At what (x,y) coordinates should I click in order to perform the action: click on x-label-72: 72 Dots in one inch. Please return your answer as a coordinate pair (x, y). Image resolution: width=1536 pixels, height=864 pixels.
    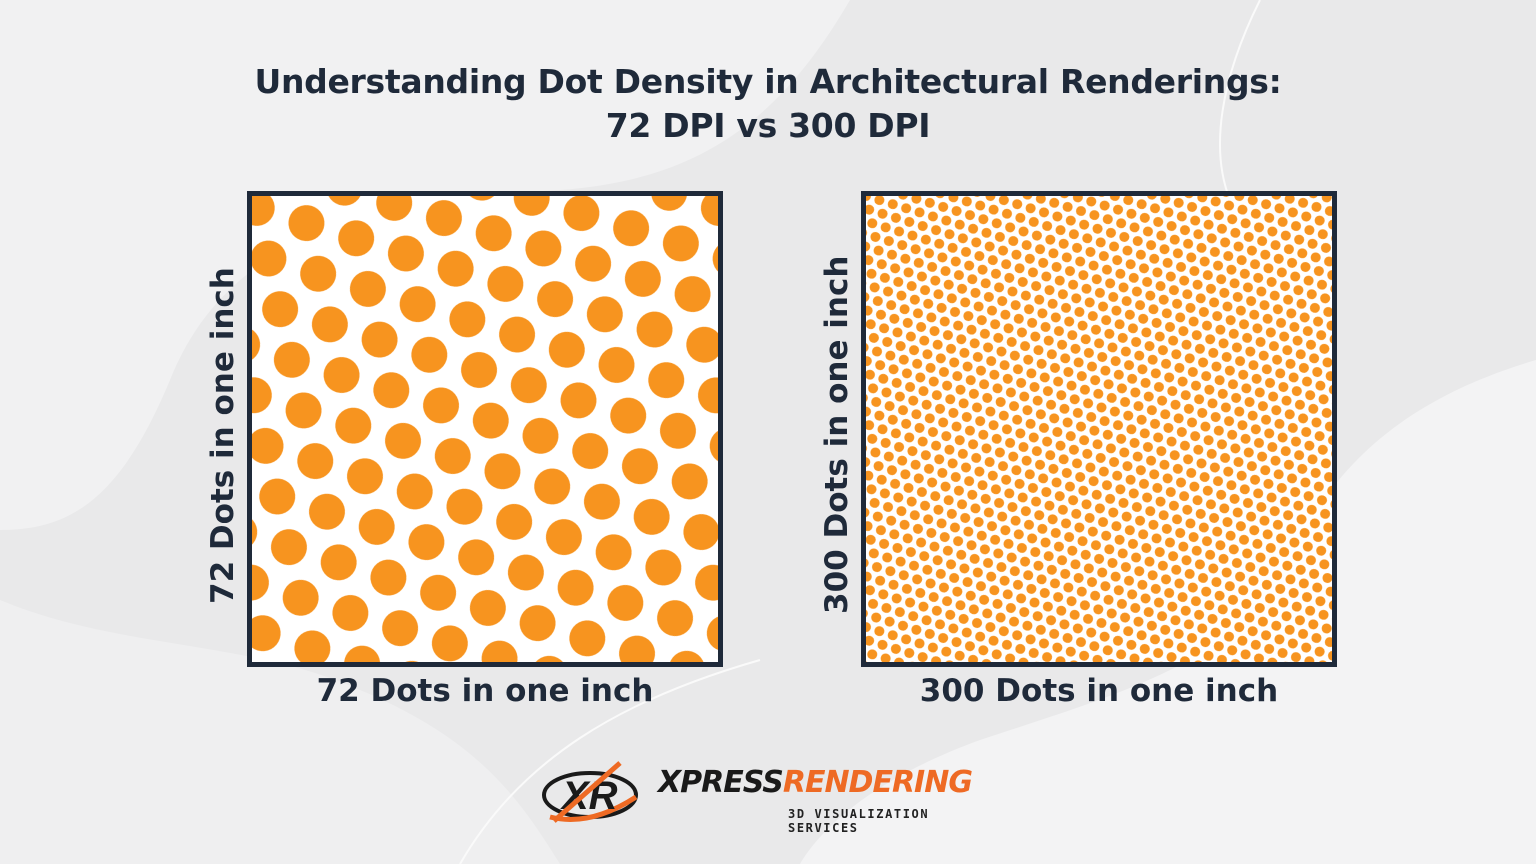
    Looking at the image, I should click on (485, 691).